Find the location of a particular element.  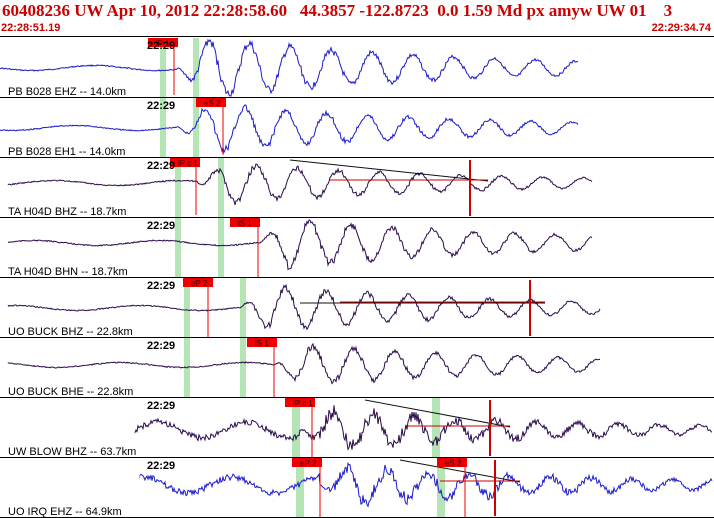

station-label: PB B028 EH1 -- 14.0km is located at coordinates (66, 152).